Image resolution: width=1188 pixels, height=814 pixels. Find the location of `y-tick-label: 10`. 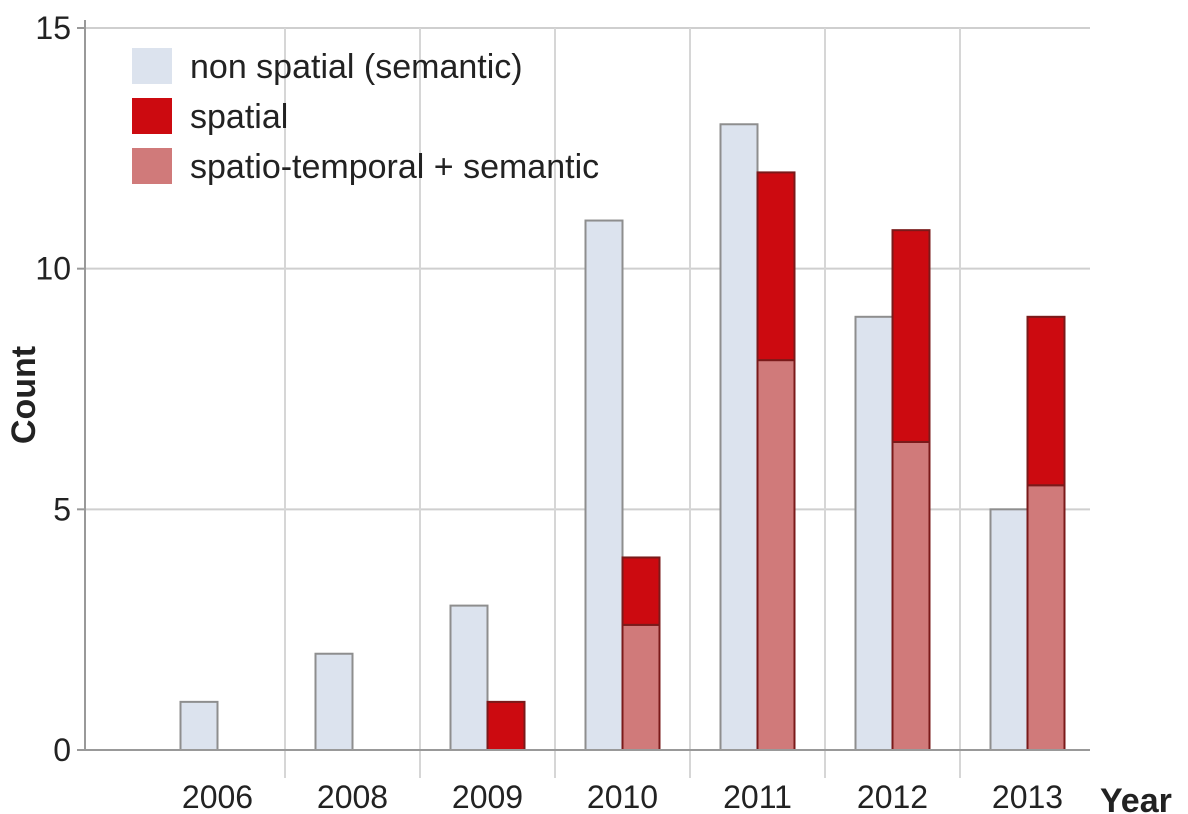

y-tick-label: 10 is located at coordinates (53, 269).